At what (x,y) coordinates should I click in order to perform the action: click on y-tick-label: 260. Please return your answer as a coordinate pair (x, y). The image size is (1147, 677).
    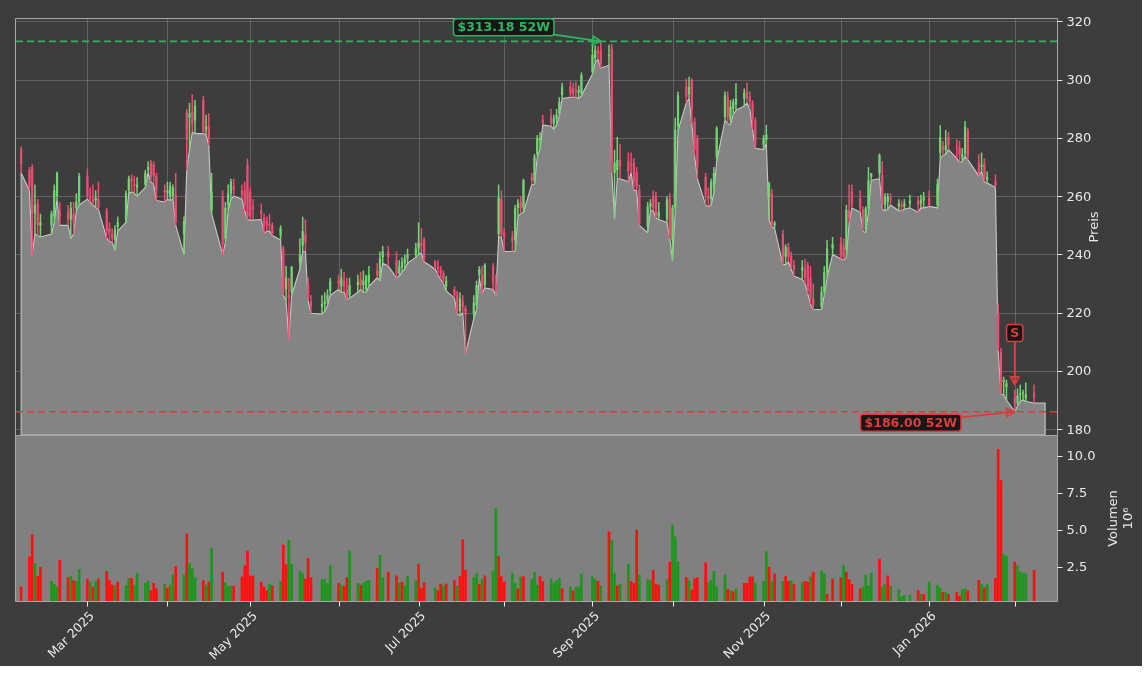
    Looking at the image, I should click on (1079, 196).